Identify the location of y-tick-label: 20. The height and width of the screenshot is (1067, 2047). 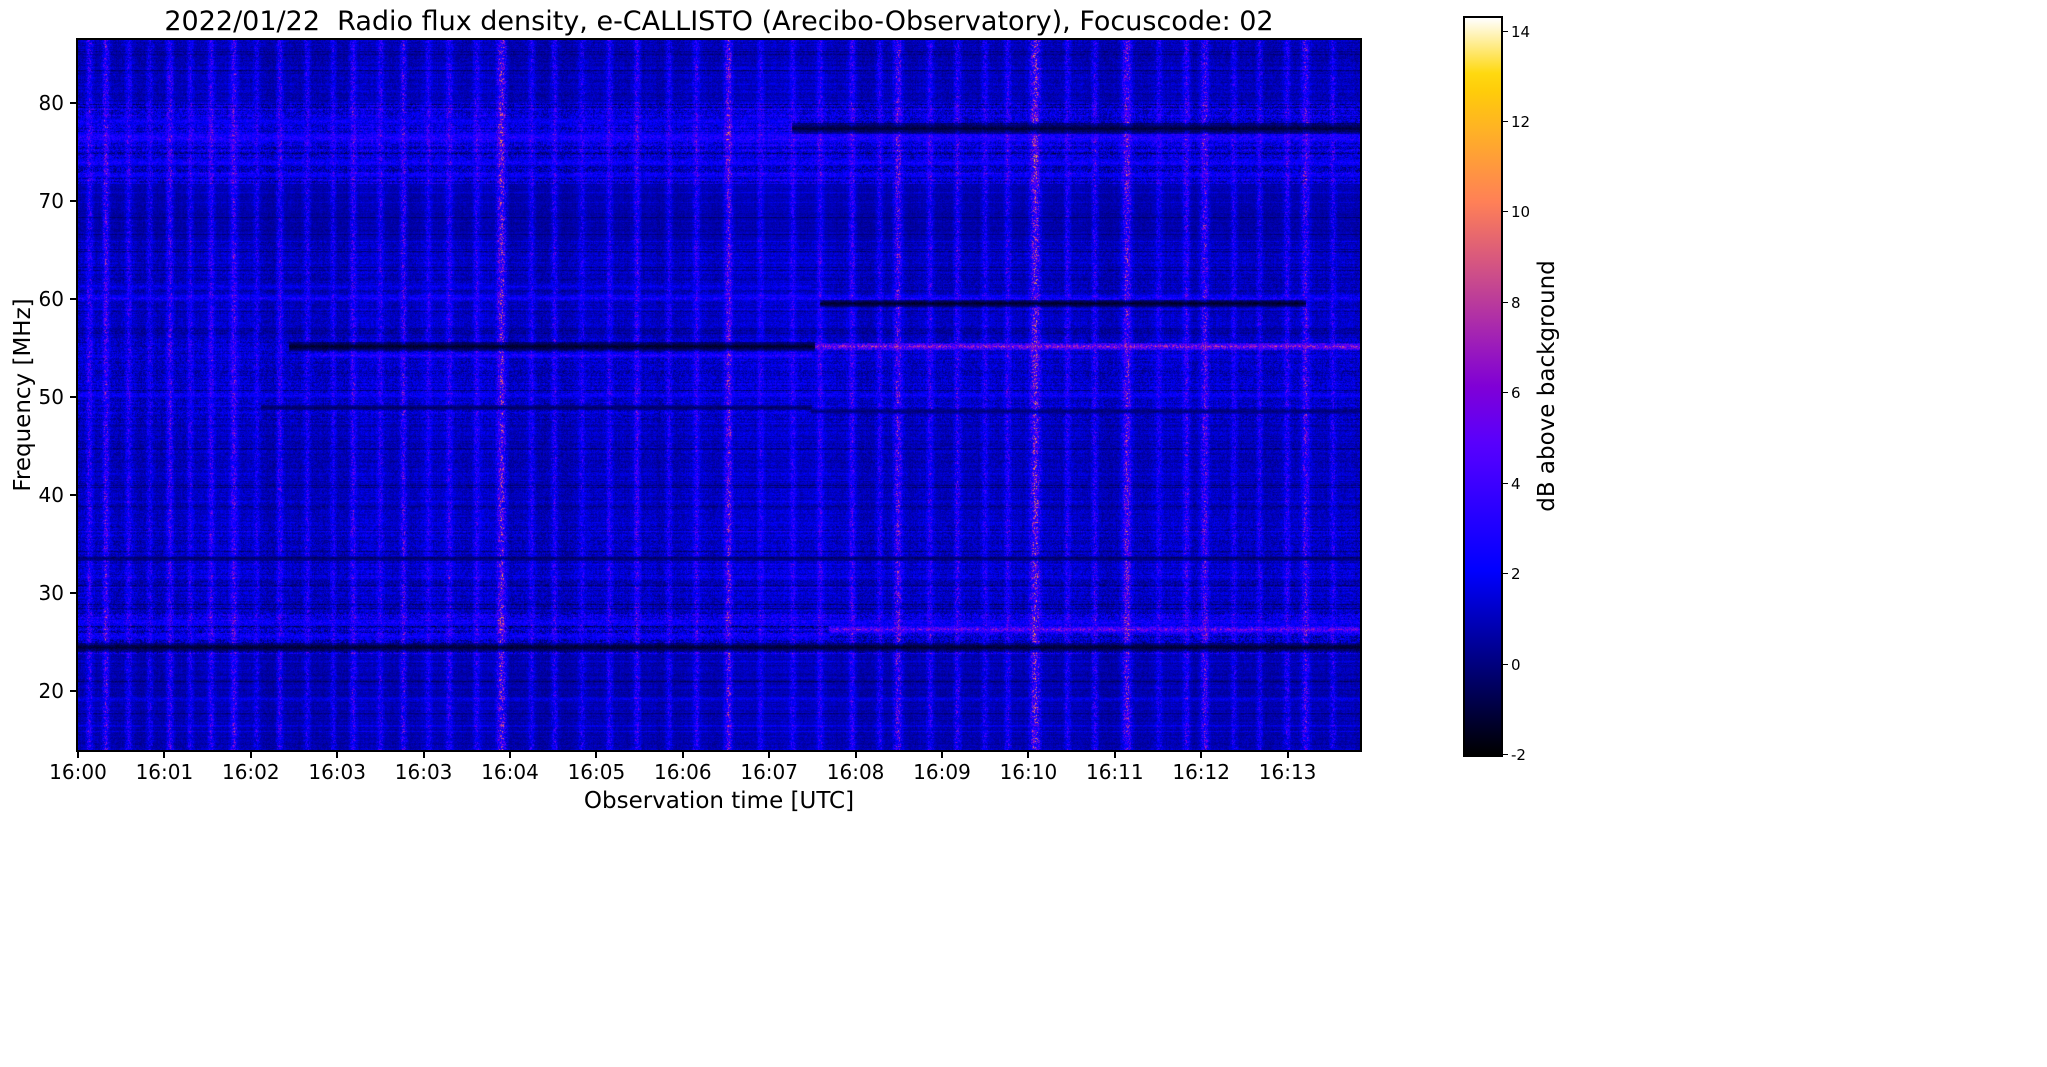
(51, 691).